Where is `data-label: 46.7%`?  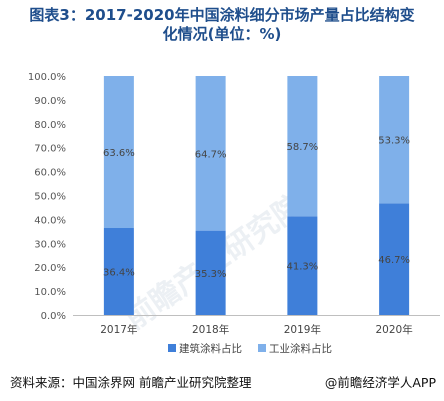 data-label: 46.7% is located at coordinates (394, 260).